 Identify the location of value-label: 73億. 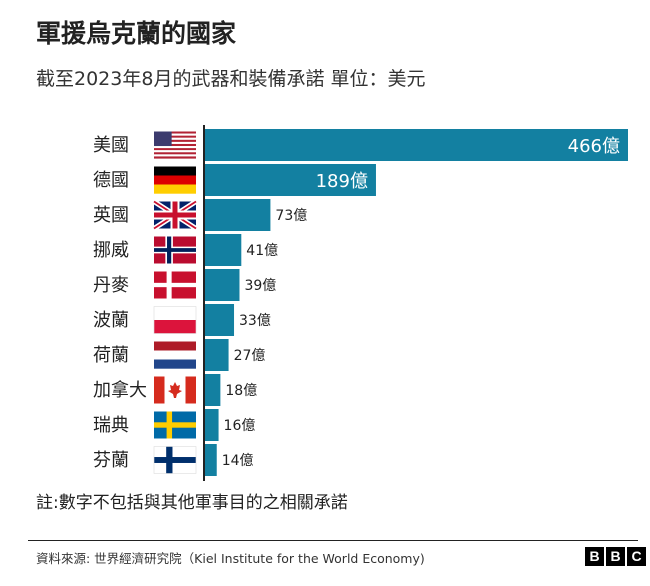
(291, 216).